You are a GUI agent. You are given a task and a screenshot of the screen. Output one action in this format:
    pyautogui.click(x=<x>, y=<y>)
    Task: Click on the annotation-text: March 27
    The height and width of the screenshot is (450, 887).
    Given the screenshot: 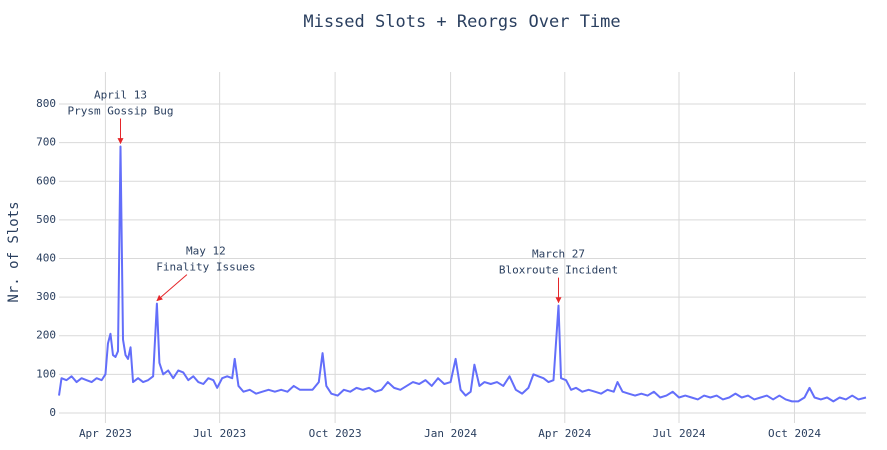 What is the action you would take?
    pyautogui.click(x=558, y=254)
    